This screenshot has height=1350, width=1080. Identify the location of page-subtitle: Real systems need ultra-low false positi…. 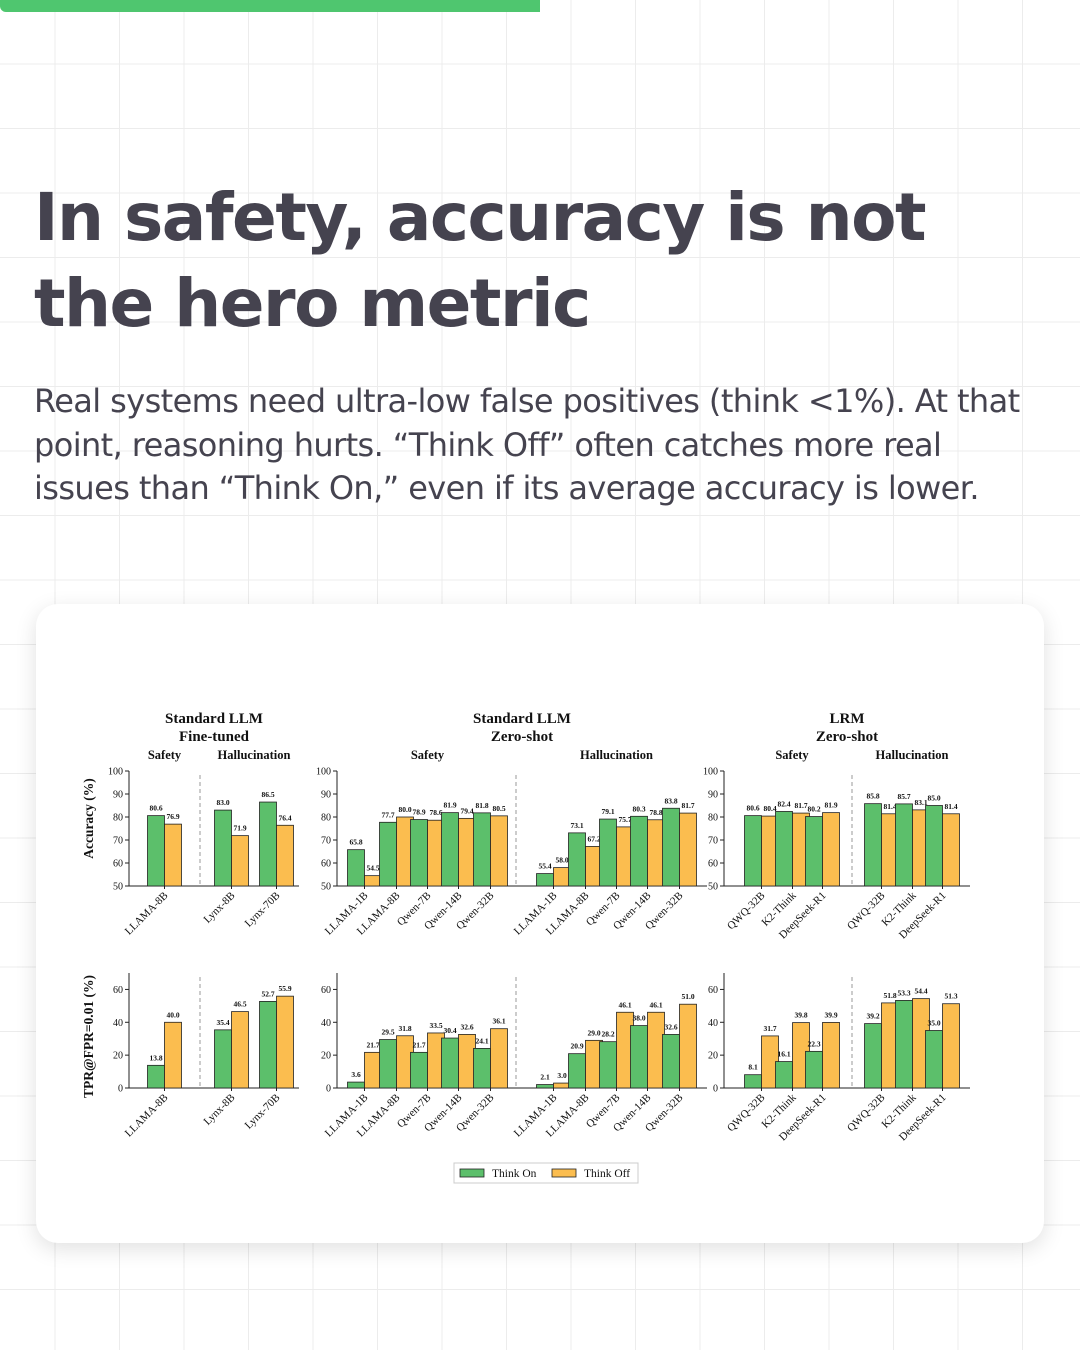
(527, 444).